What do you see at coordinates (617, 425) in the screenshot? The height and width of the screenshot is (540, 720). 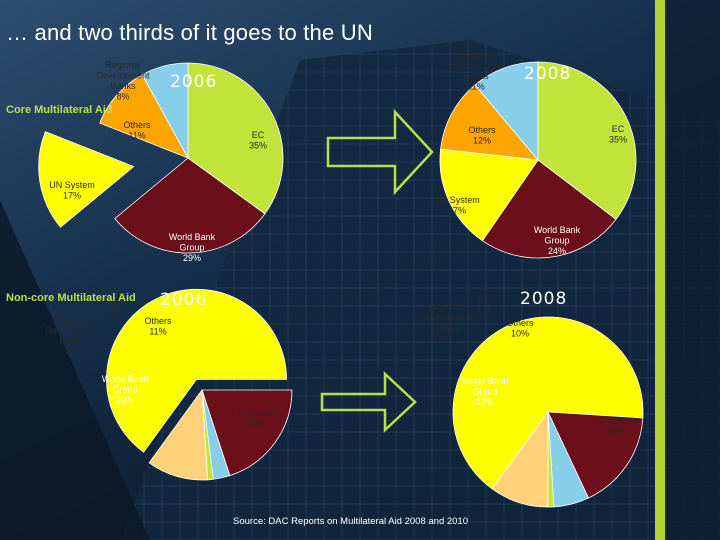 I see `data-label-un-system: UN System 66%` at bounding box center [617, 425].